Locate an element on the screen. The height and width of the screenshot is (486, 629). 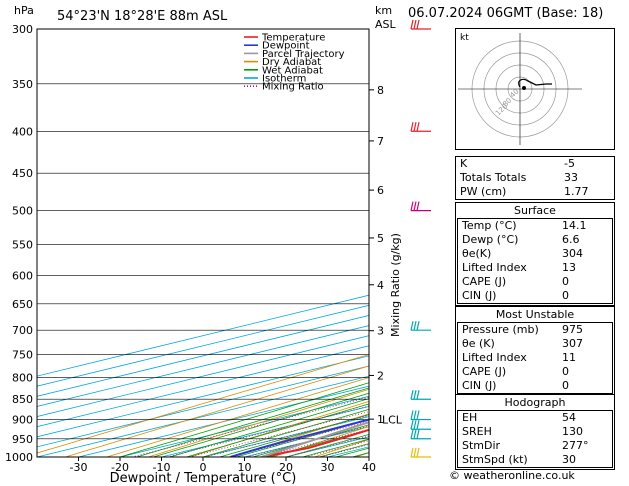
indices-table: K -5 Totals Totals 33 PW (cm) 1.77 is located at coordinates (535, 178).